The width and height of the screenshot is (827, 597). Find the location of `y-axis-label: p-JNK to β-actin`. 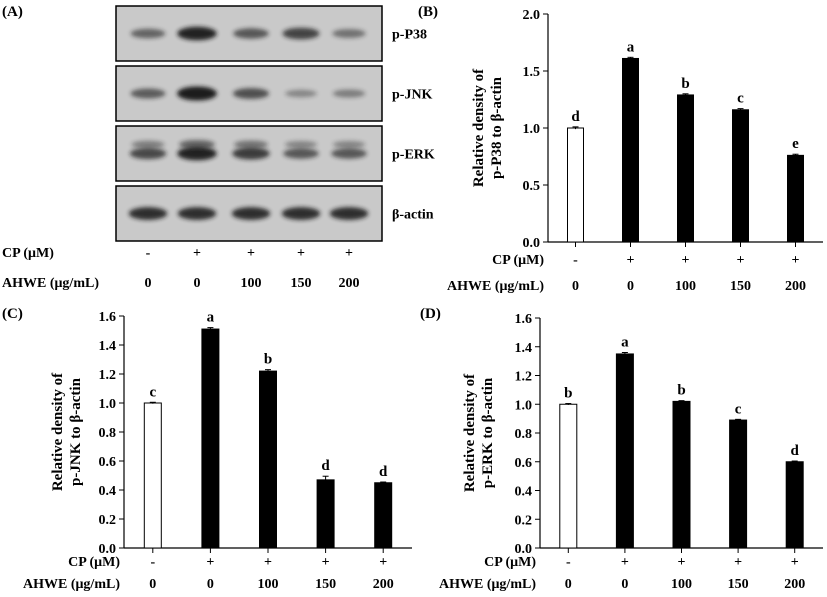

y-axis-label: p-JNK to β-actin is located at coordinates (76, 431).